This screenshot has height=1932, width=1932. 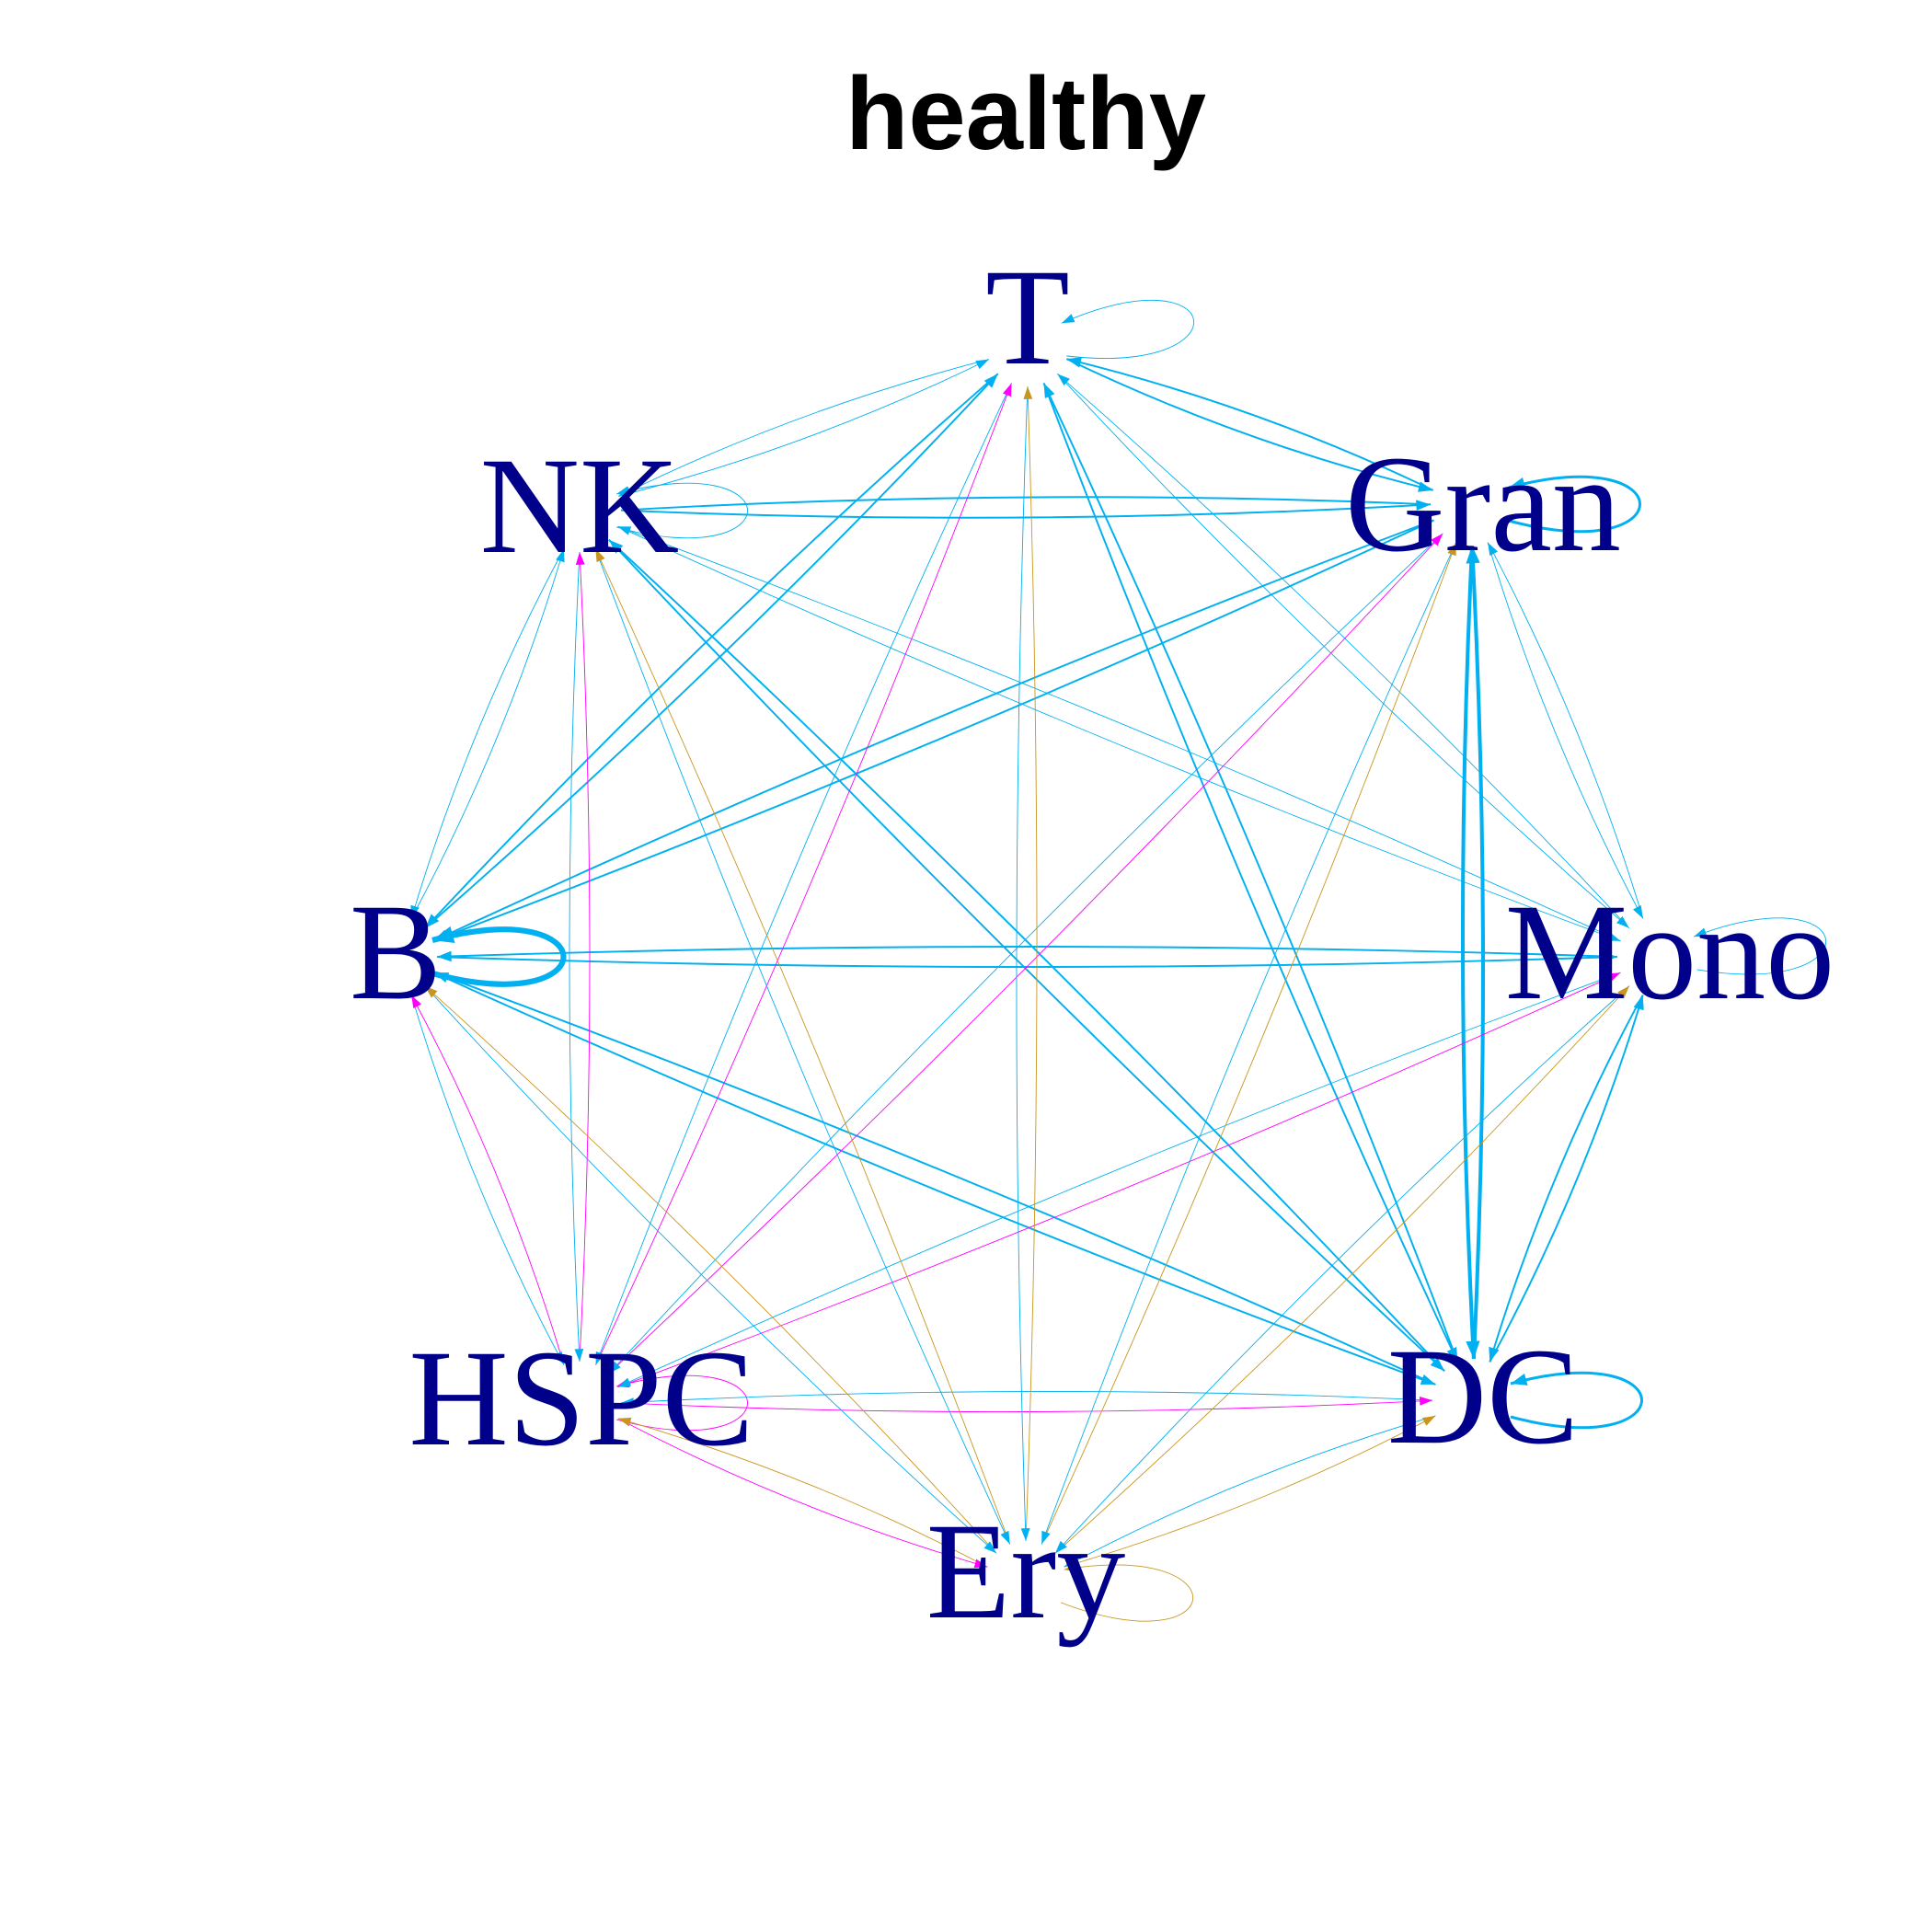 I want to click on edge-ery-to-b-arrowhead, so click(x=431, y=991).